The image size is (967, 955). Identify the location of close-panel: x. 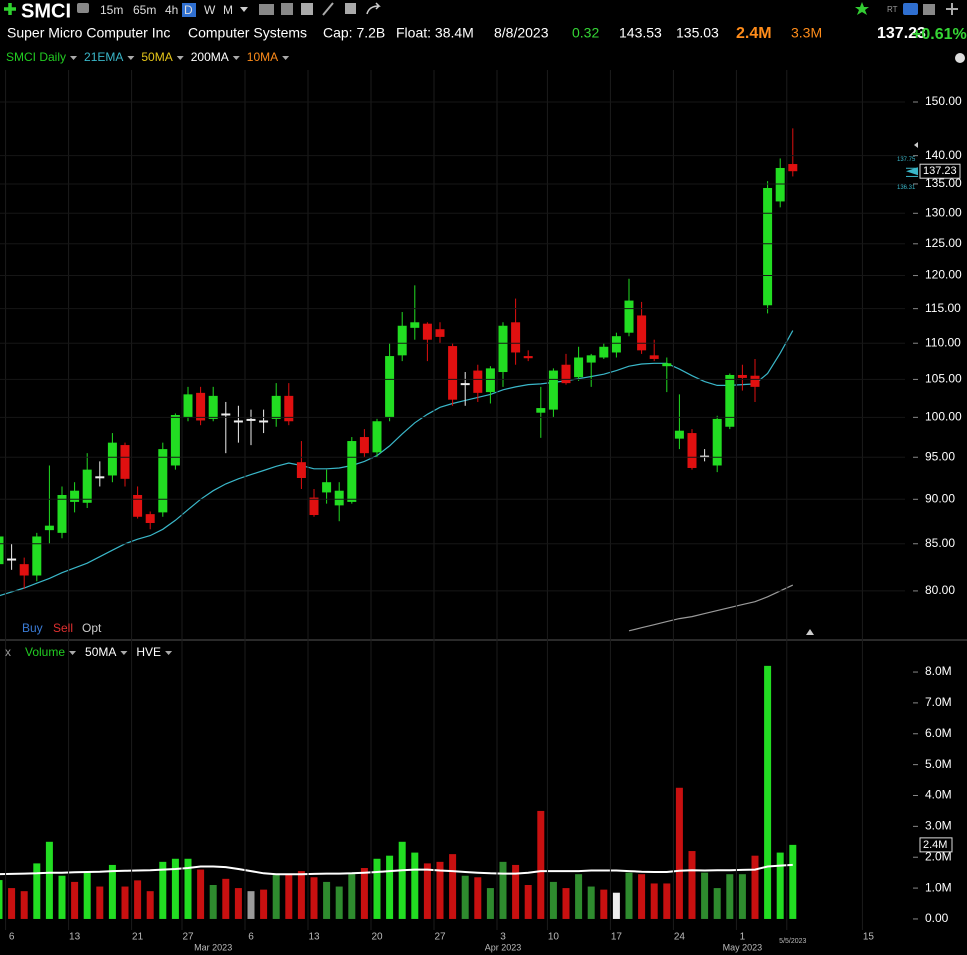
(8, 652).